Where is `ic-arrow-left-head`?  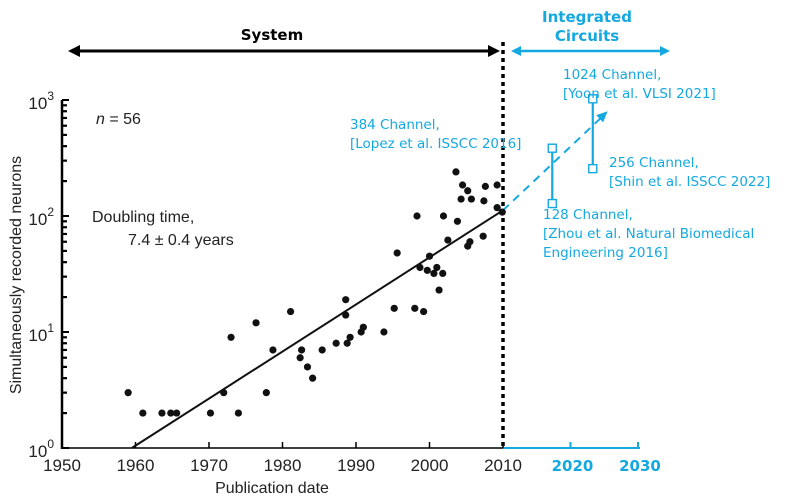
ic-arrow-left-head is located at coordinates (516, 51).